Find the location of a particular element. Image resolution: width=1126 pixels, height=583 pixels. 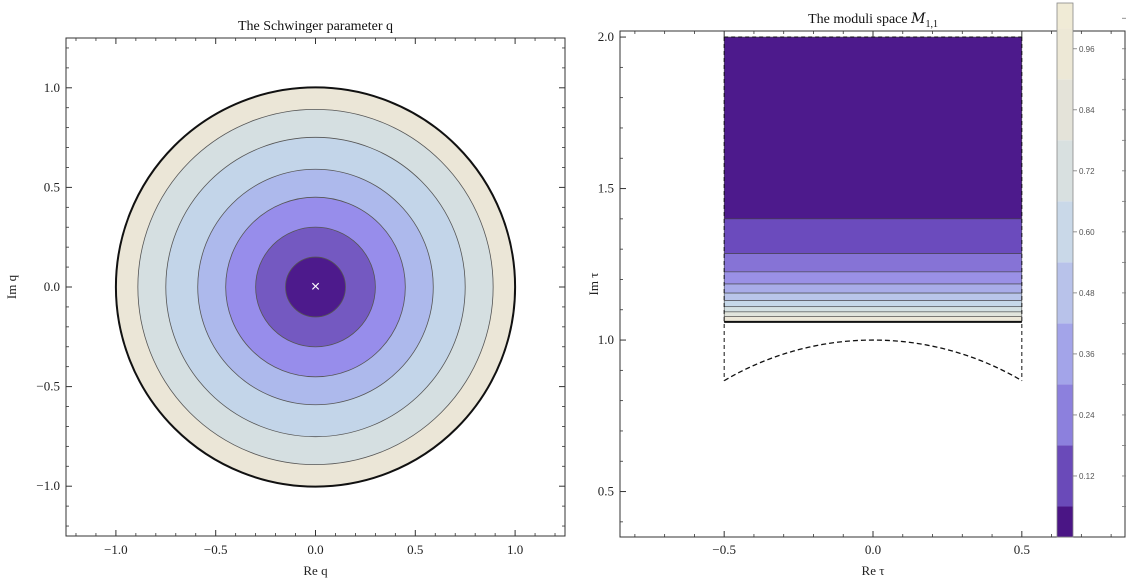

colorbar: 0.12 0.24 0.36 0.48 0.60 0.72 0.84 0.96 is located at coordinates (1091, 270).